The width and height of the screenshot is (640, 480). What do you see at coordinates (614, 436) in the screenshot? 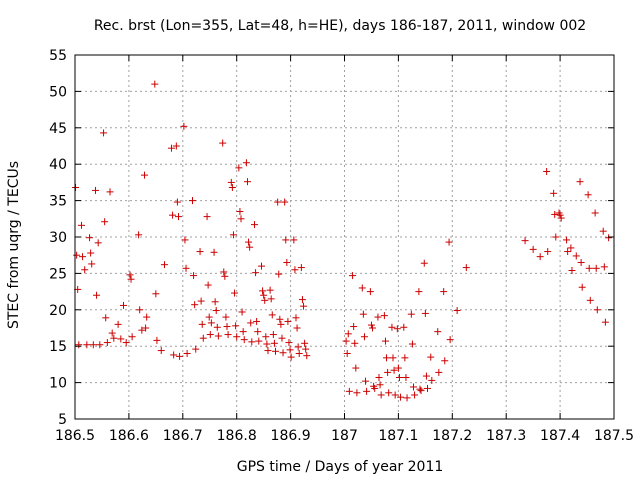
I see `x-tick-label: 187.5` at bounding box center [614, 436].